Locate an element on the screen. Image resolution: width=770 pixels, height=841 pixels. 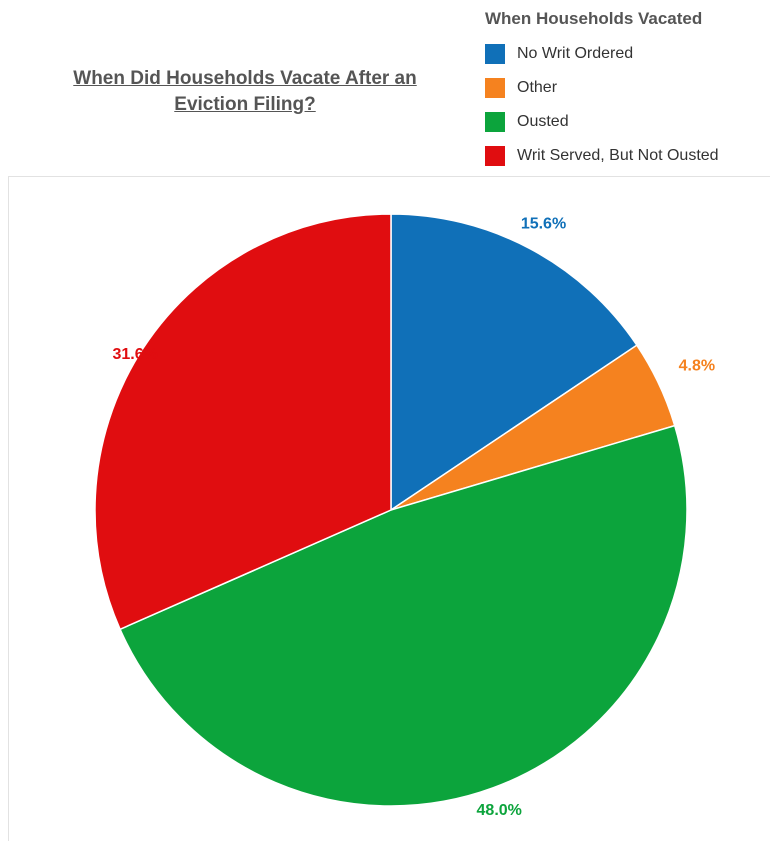
legend-label: Other is located at coordinates (537, 87).